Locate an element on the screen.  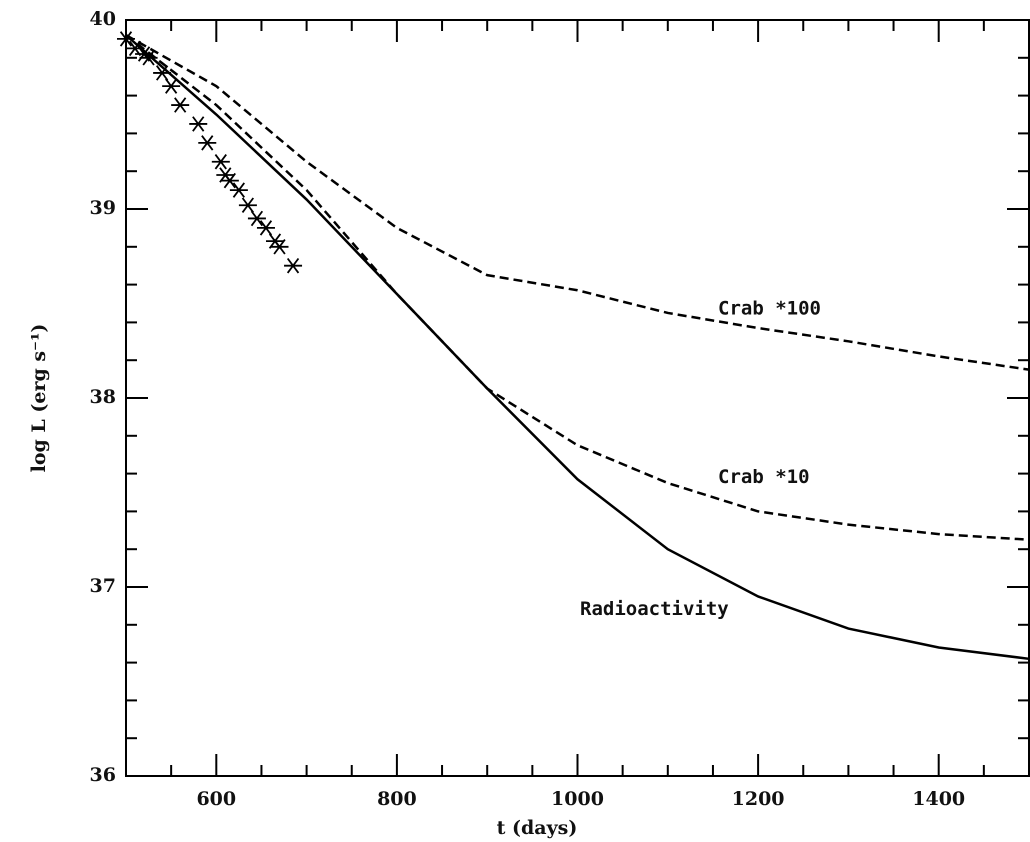
x-tick-label: 1400 is located at coordinates (938, 799).